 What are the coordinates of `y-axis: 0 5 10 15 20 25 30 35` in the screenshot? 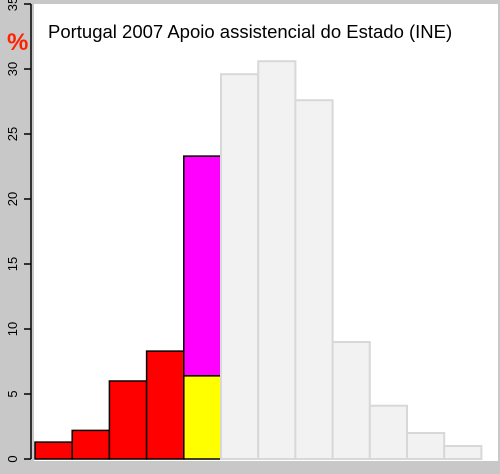 It's located at (18, 231).